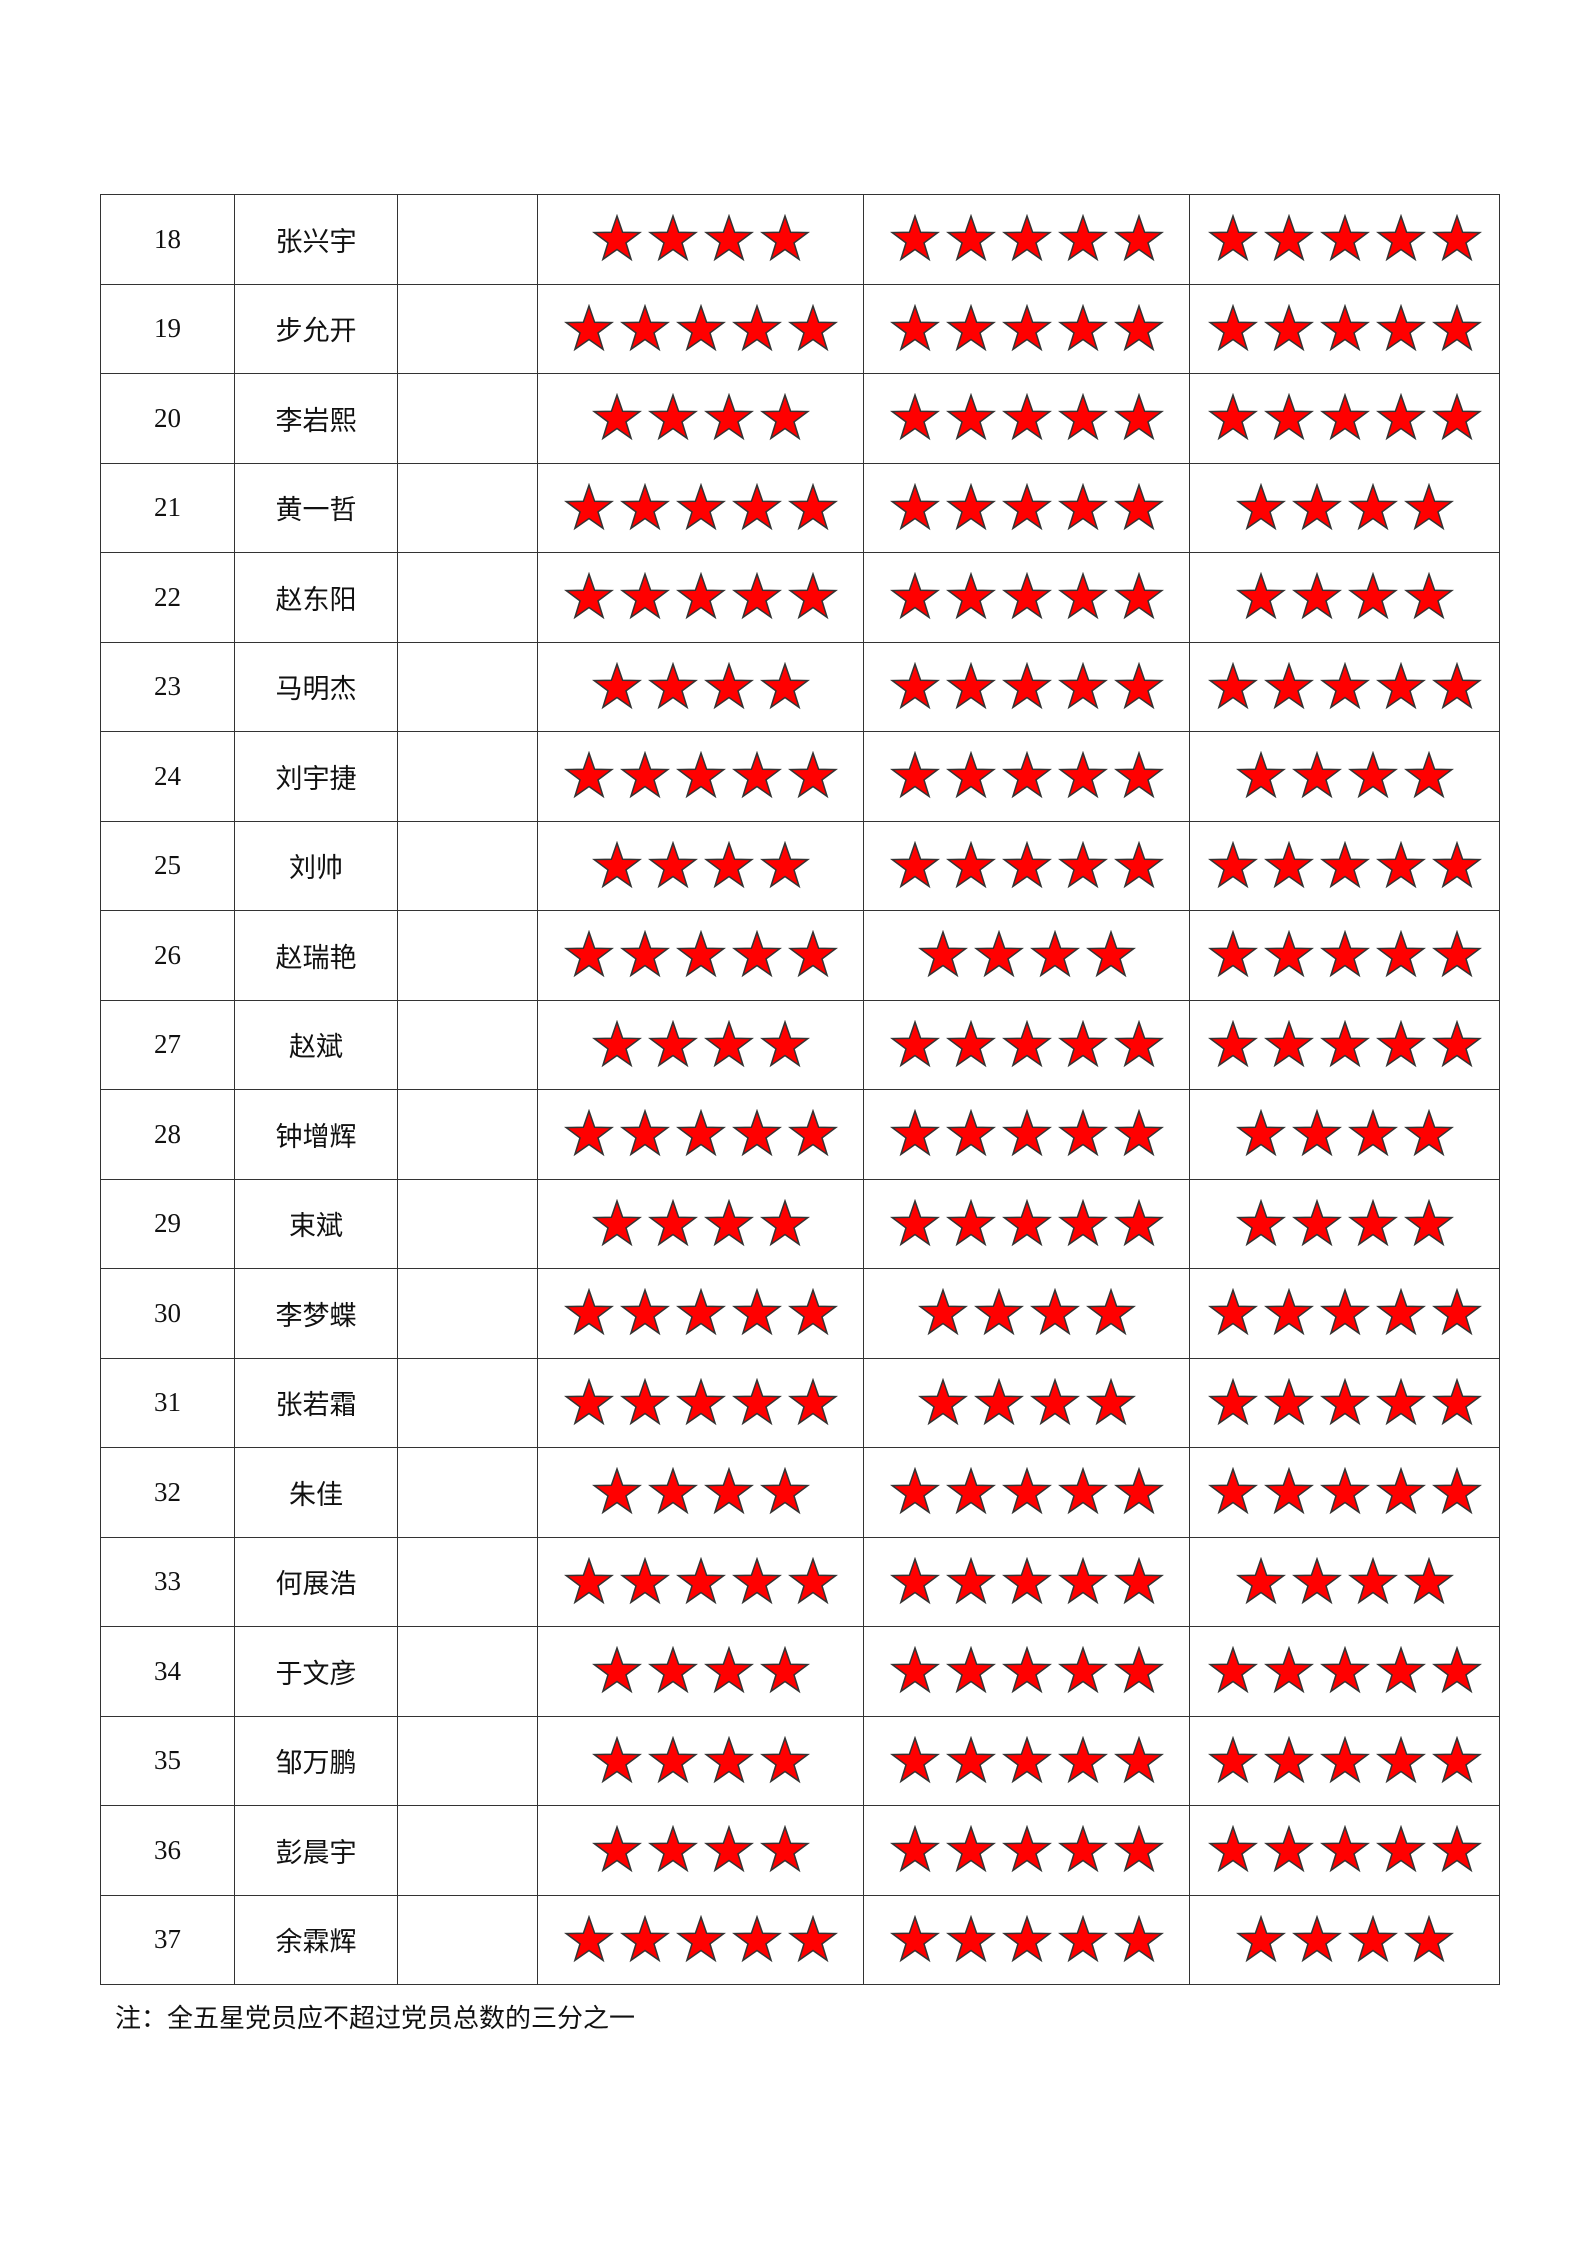  What do you see at coordinates (316, 1044) in the screenshot?
I see `member-name: 赵斌` at bounding box center [316, 1044].